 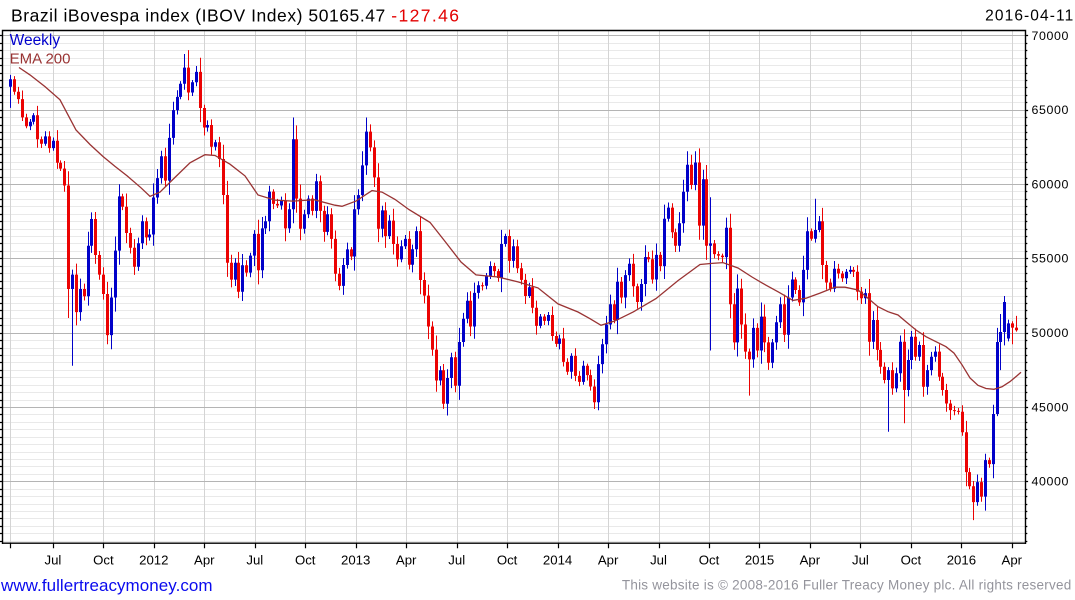 I want to click on svg-text: 2014, so click(x=557, y=560).